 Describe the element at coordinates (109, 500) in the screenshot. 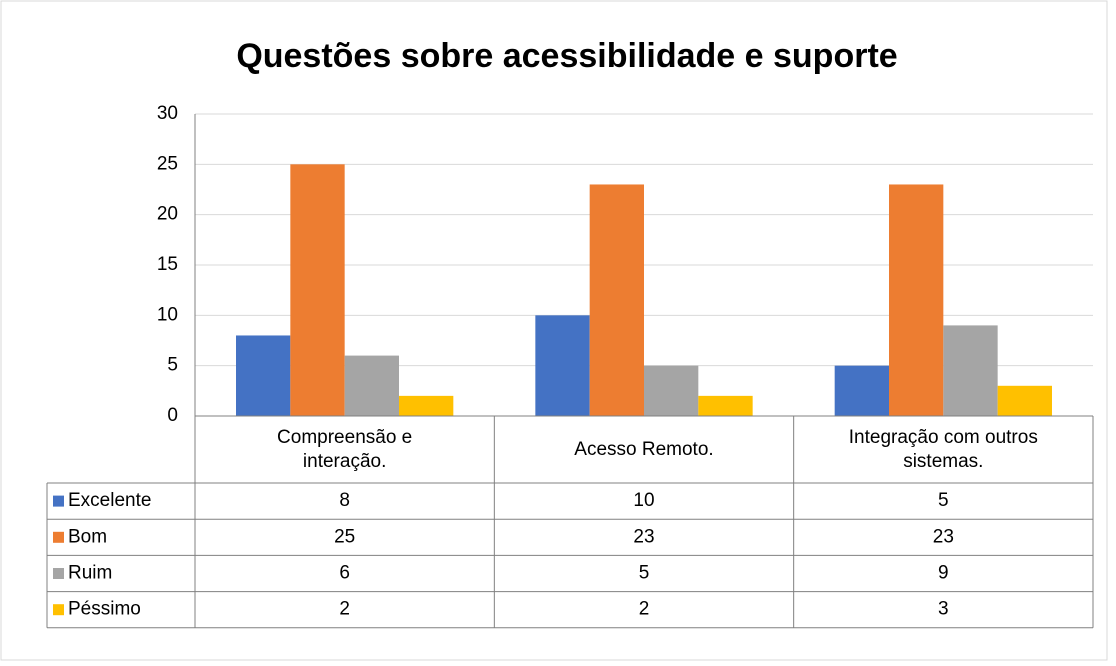

I see `legend-label: Excelente` at that location.